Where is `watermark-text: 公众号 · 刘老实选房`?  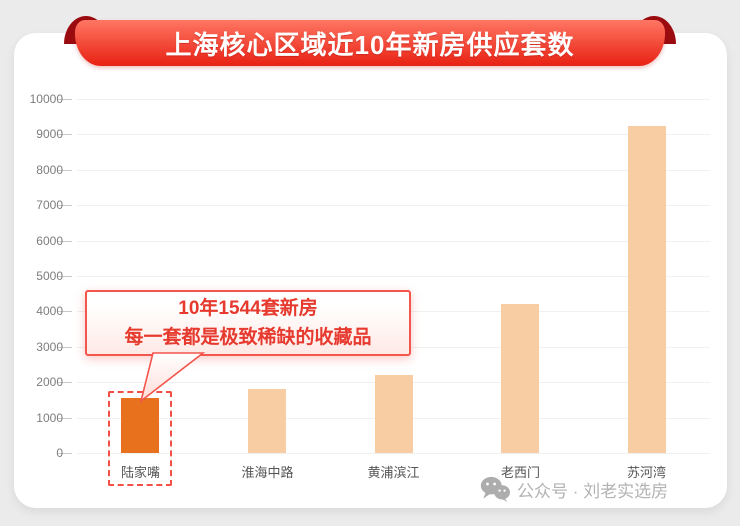
watermark-text: 公众号 · 刘老实选房 is located at coordinates (593, 491).